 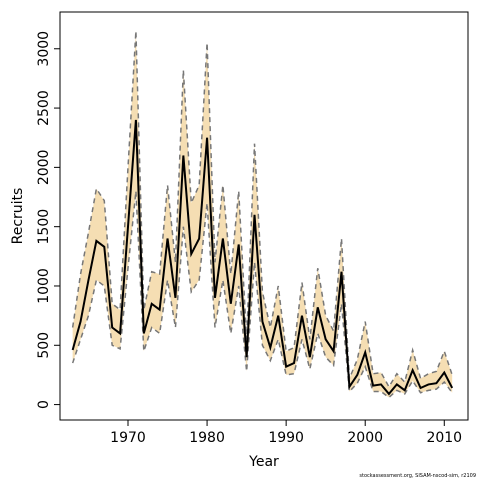 I want to click on x-tick-label: 1980, so click(x=207, y=438).